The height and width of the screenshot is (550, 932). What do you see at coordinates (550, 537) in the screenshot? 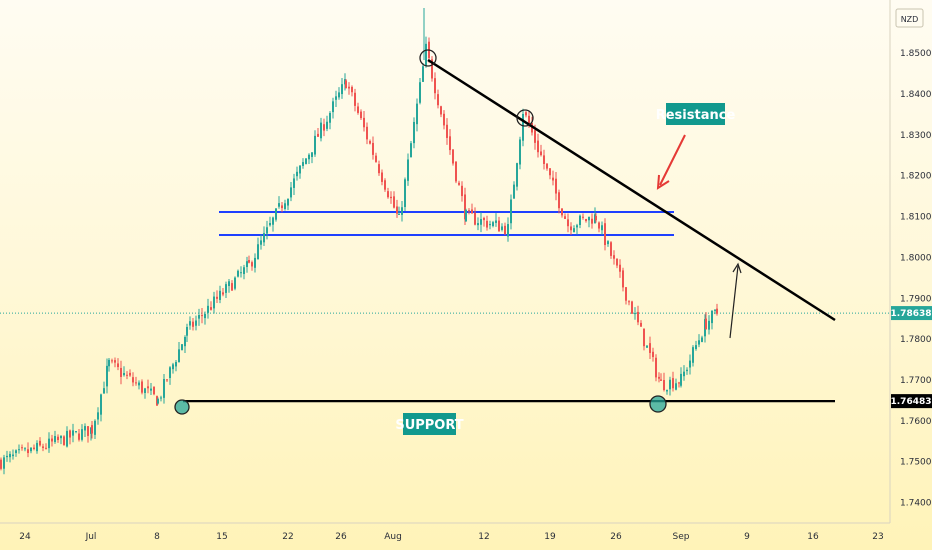
I see `x-tick-label: 19` at bounding box center [550, 537].